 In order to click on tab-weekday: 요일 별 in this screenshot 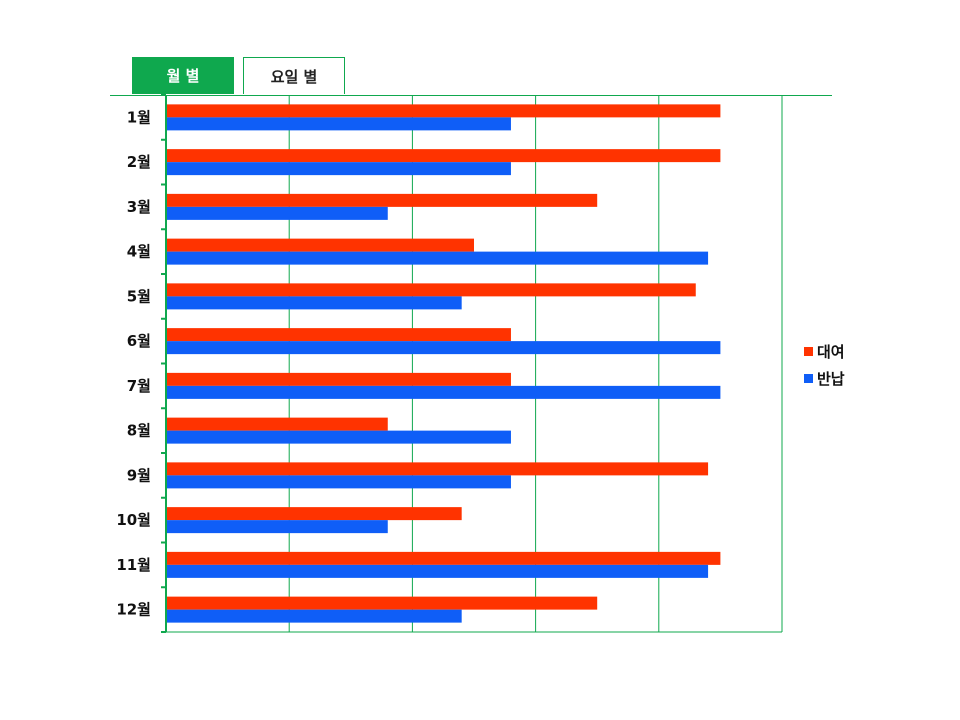, I will do `click(294, 75)`.